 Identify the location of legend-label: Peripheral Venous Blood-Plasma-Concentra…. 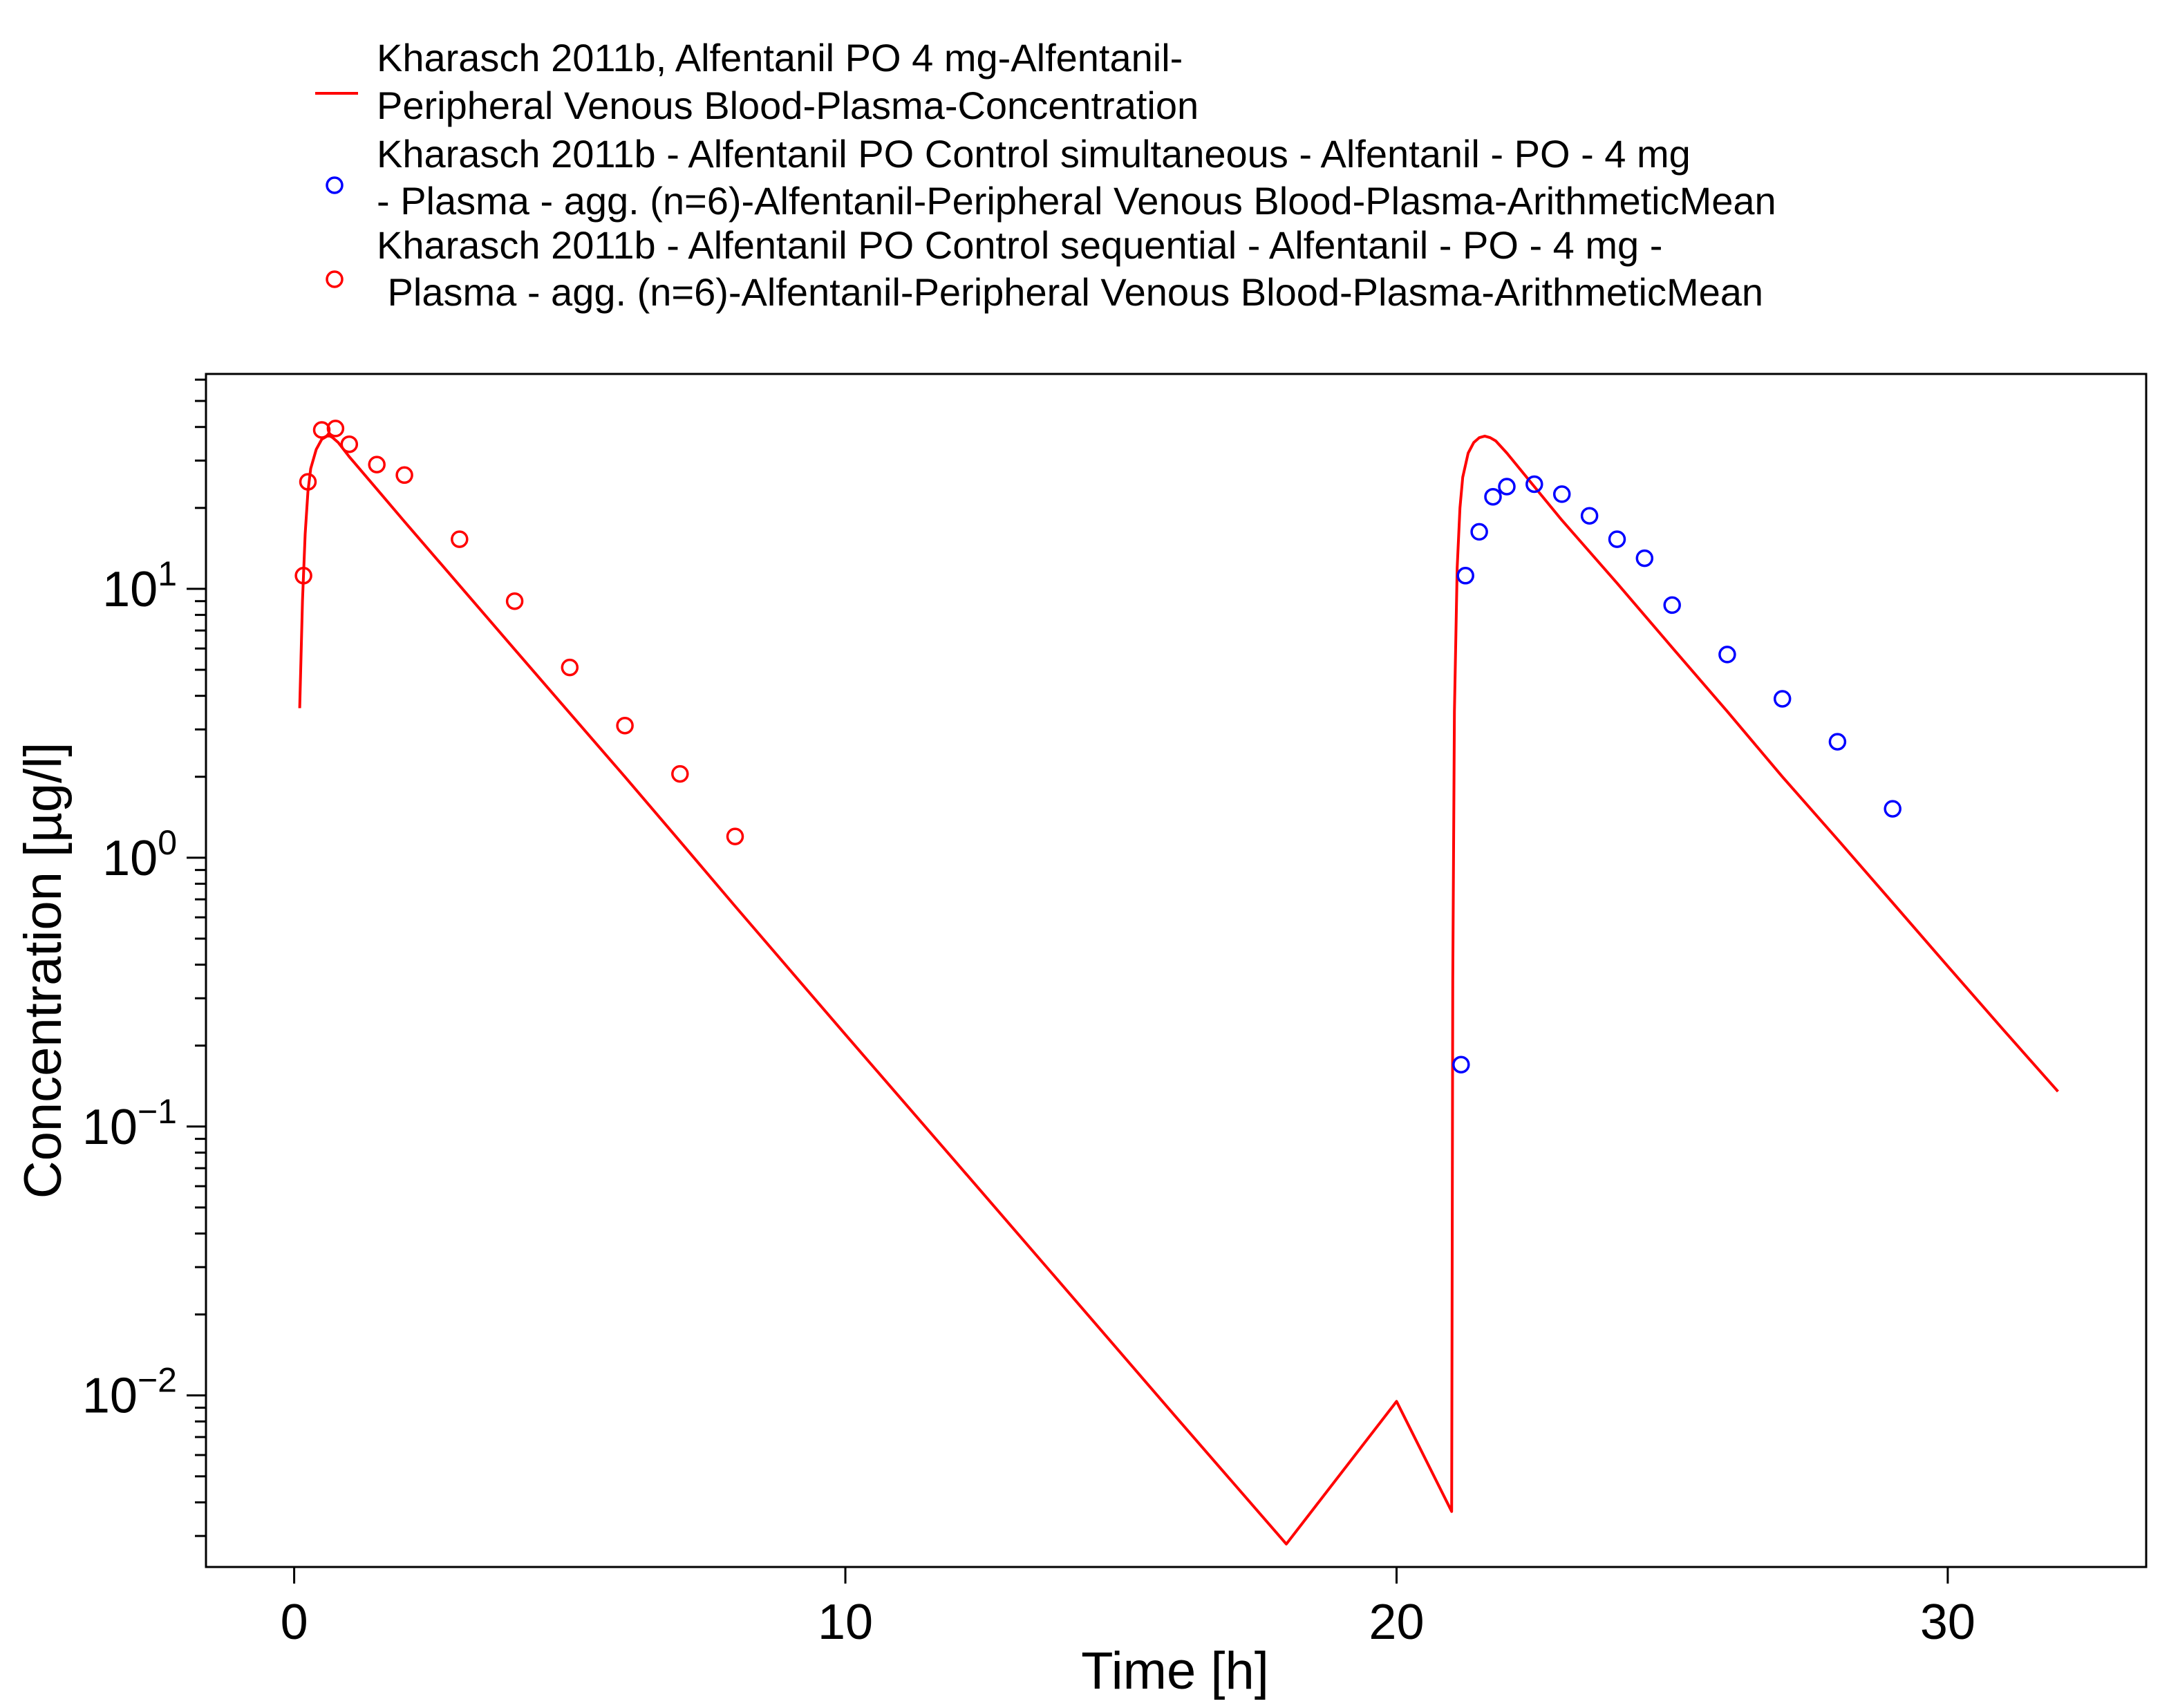
(788, 105).